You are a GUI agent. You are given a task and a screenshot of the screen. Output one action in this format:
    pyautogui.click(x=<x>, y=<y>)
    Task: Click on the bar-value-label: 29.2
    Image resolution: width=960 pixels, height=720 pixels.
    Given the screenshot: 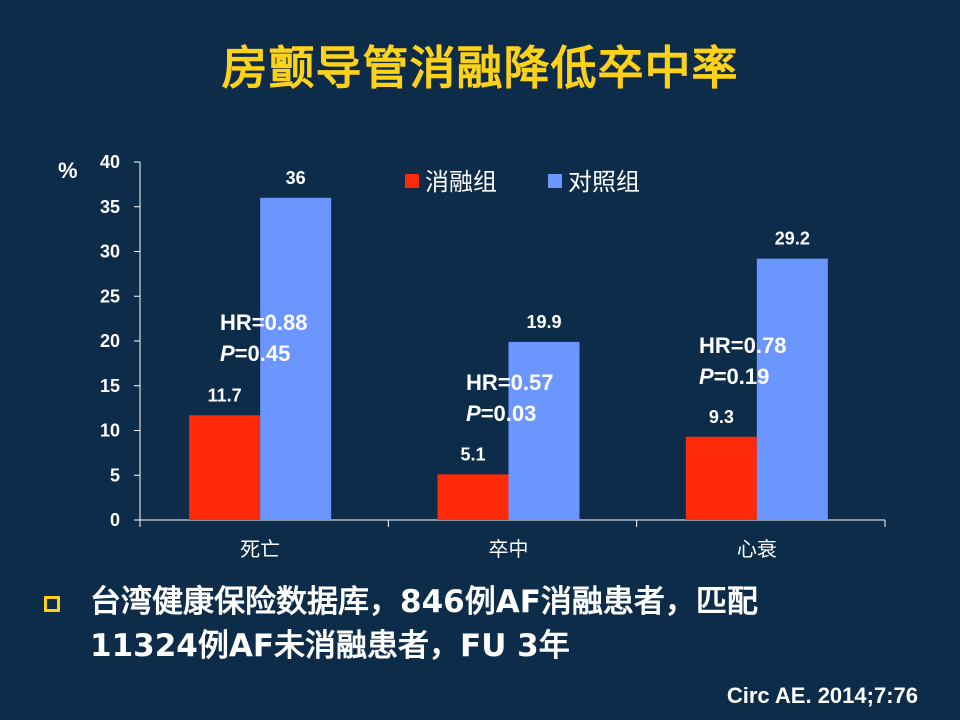 What is the action you would take?
    pyautogui.click(x=792, y=239)
    